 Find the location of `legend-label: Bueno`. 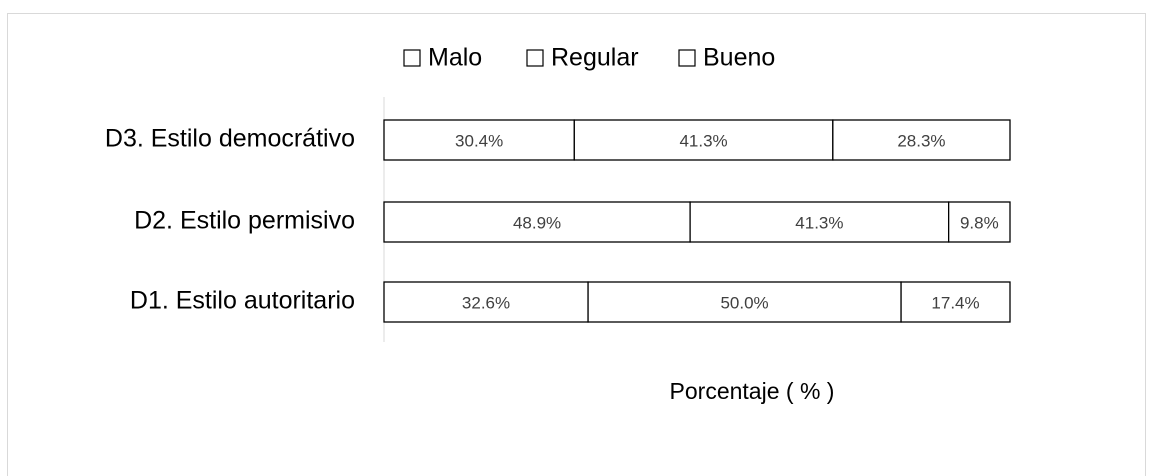

legend-label: Bueno is located at coordinates (739, 58).